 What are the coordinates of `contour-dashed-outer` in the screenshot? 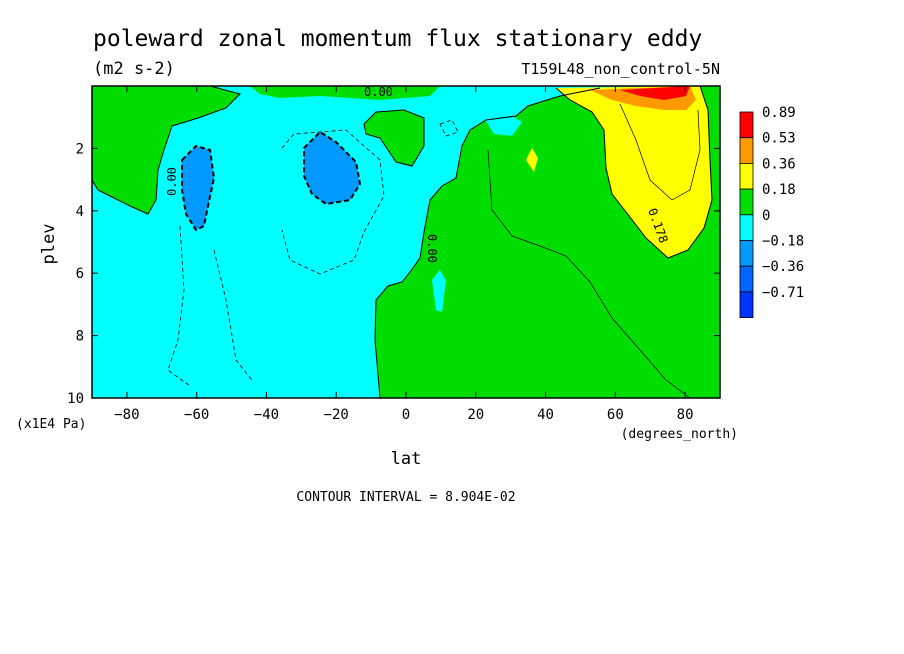 It's located at (179, 306).